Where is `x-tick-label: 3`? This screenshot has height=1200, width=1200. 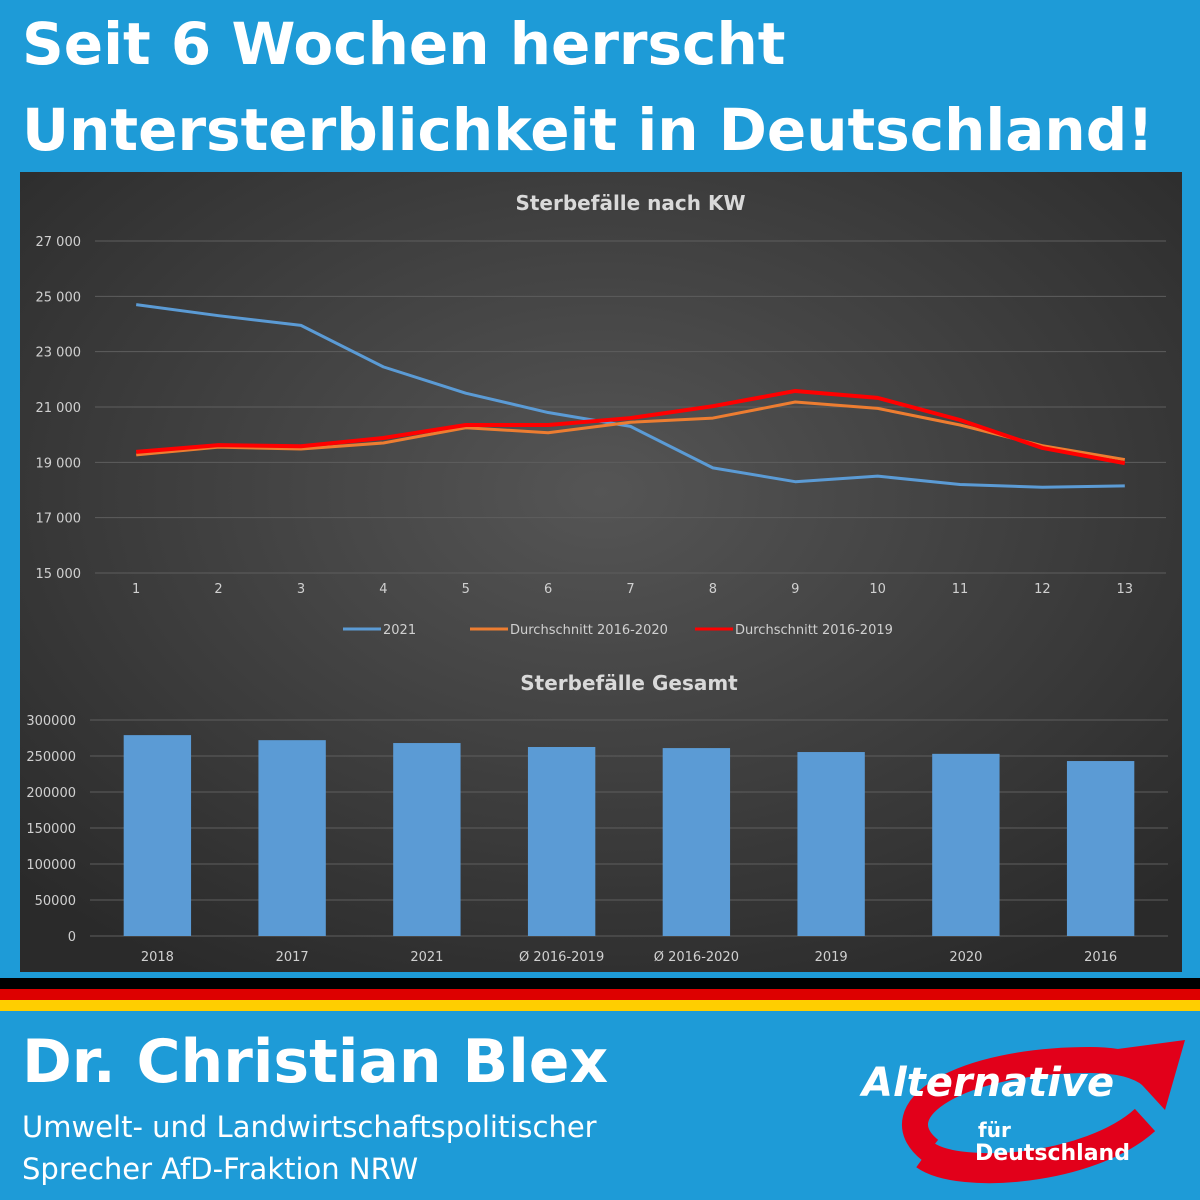 x-tick-label: 3 is located at coordinates (301, 589).